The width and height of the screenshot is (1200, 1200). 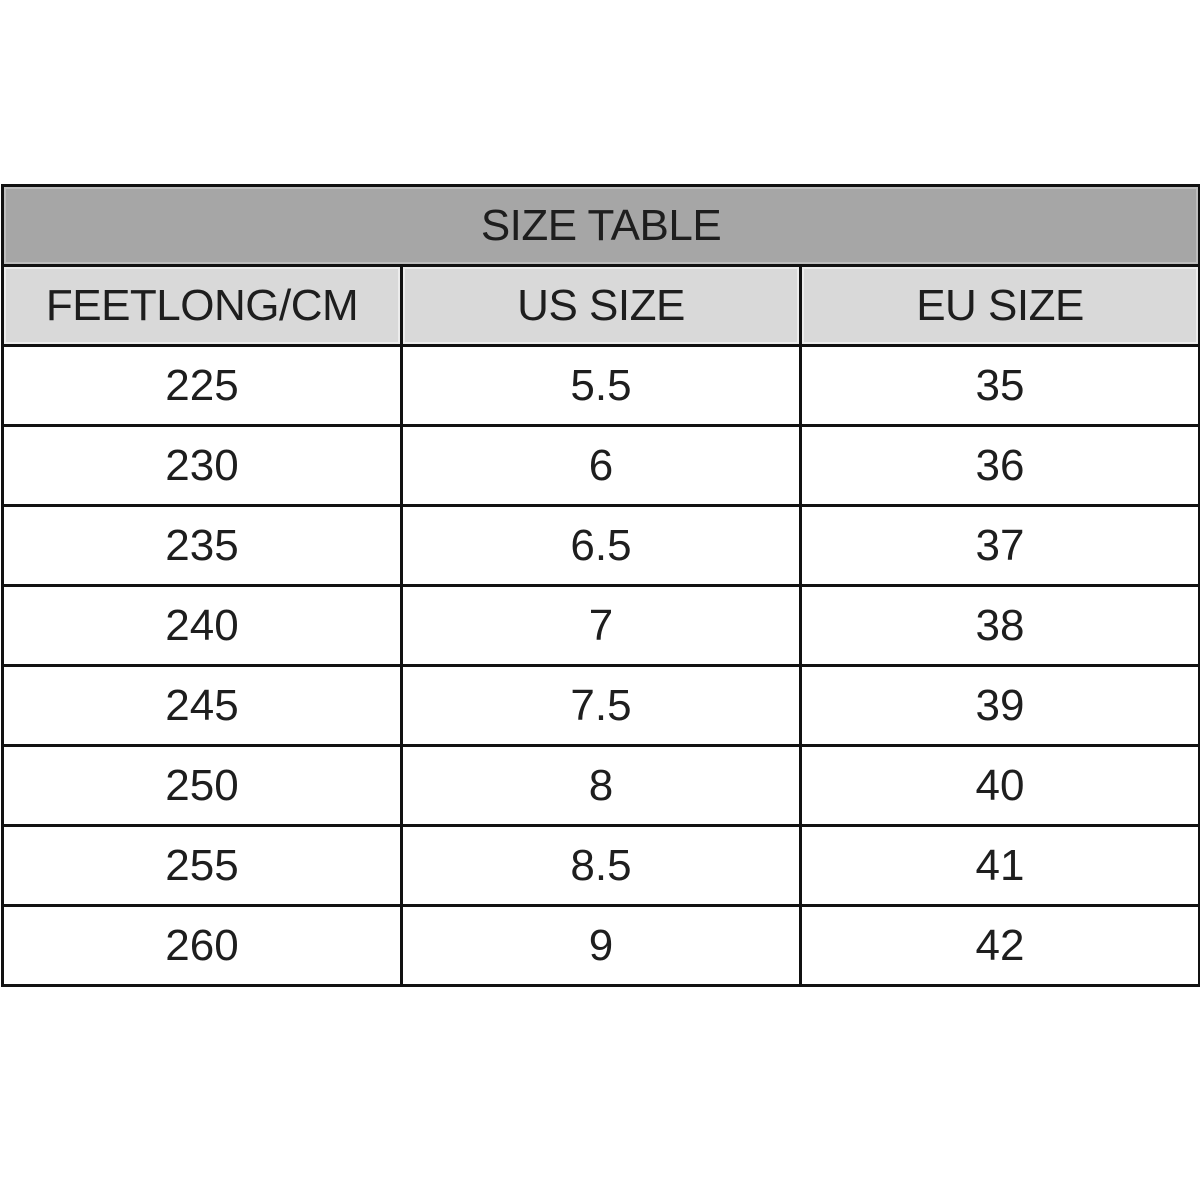 I want to click on table-row: 235 6.5 37, so click(x=600, y=545).